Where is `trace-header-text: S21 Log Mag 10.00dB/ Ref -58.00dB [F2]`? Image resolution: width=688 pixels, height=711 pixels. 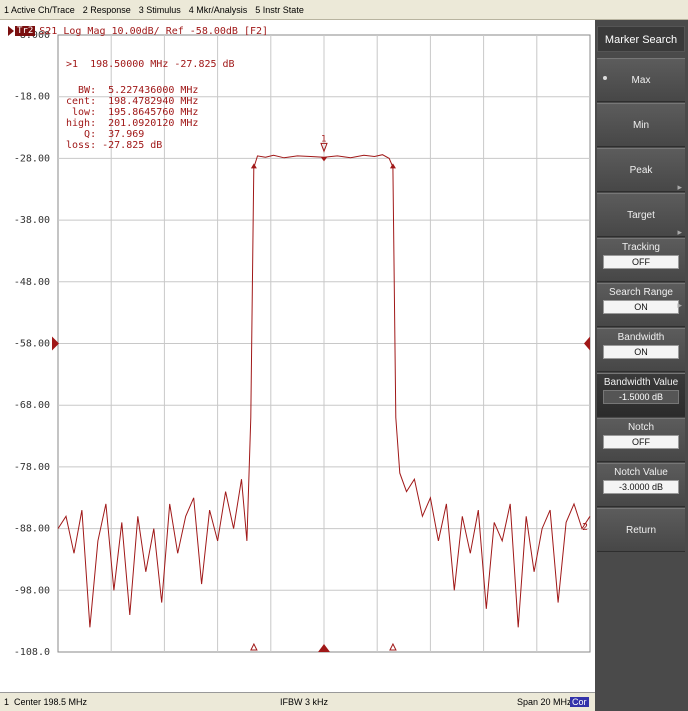 trace-header-text: S21 Log Mag 10.00dB/ Ref -58.00dB [F2] is located at coordinates (154, 31).